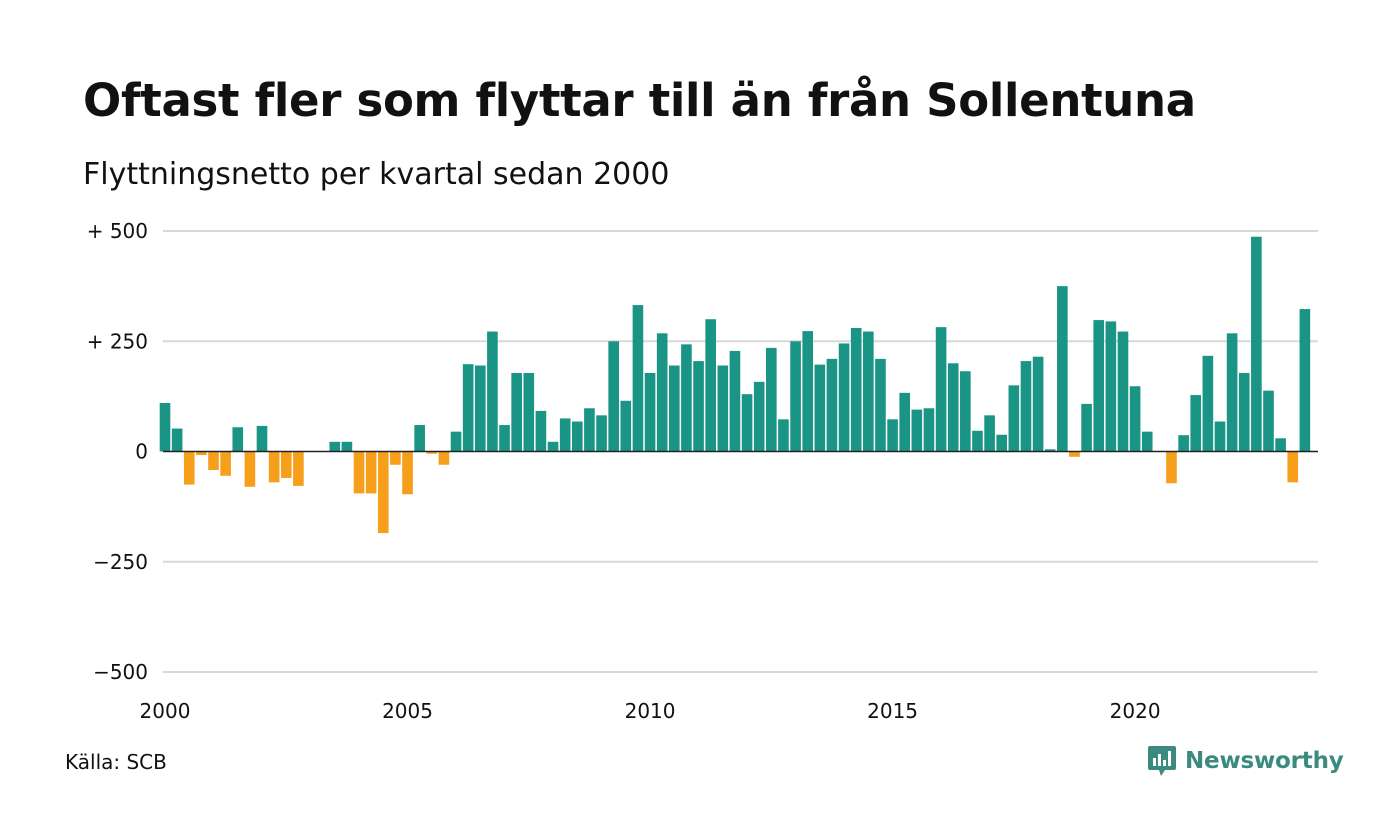 This screenshot has height=840, width=1400. Describe the element at coordinates (1264, 761) in the screenshot. I see `brand-name: Newsworthy` at that location.